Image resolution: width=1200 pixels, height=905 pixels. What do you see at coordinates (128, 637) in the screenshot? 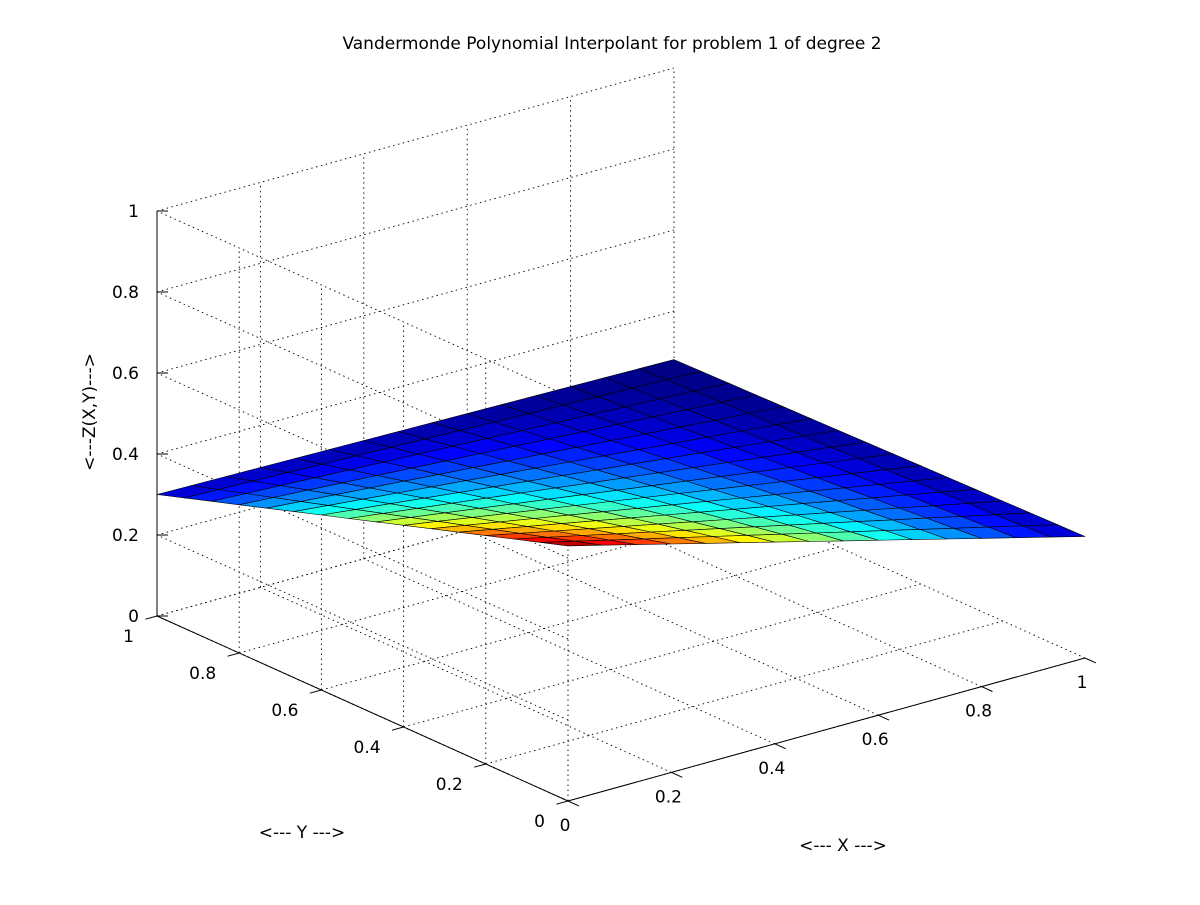
I see `y-tick-label: 1` at bounding box center [128, 637].